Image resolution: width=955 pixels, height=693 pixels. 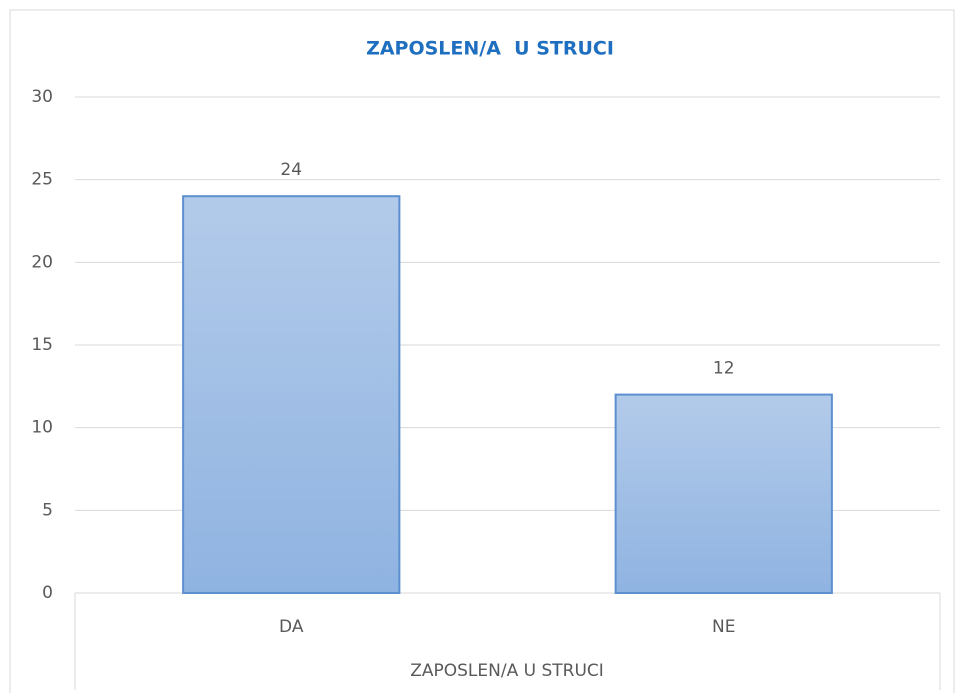 What do you see at coordinates (47, 510) in the screenshot?
I see `y-tick-label: 5` at bounding box center [47, 510].